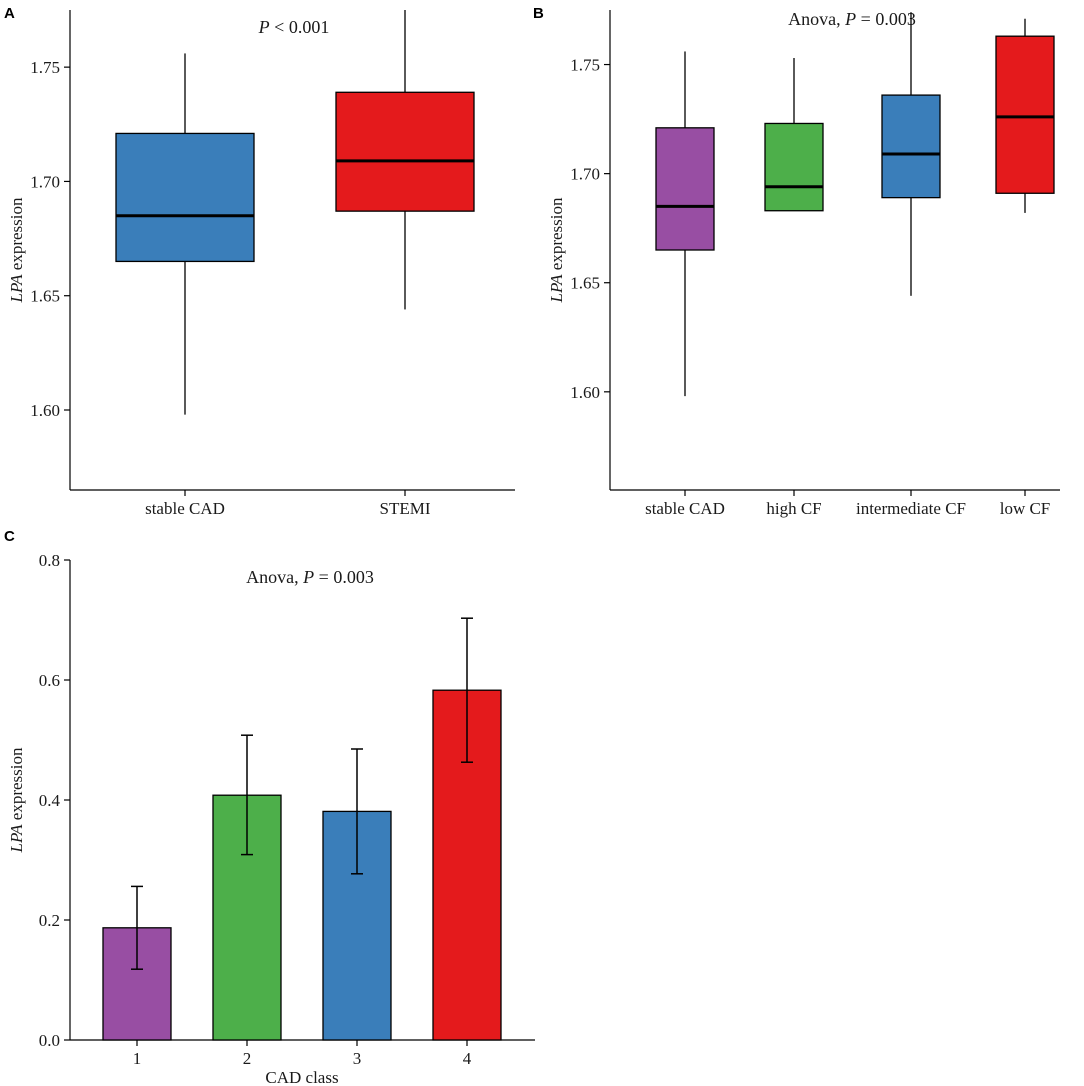 The image size is (1084, 1086). I want to click on panel-a-label: A, so click(9, 13).